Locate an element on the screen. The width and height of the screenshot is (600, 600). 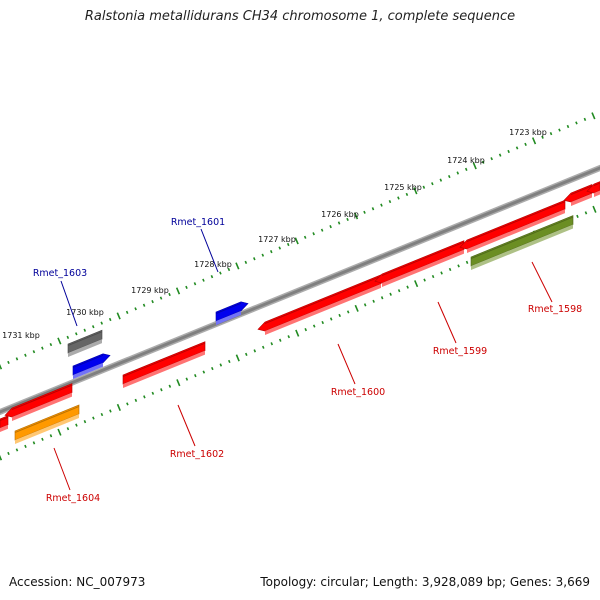
gene-label-rmet-1599: Rmet_1599 is located at coordinates (460, 351).